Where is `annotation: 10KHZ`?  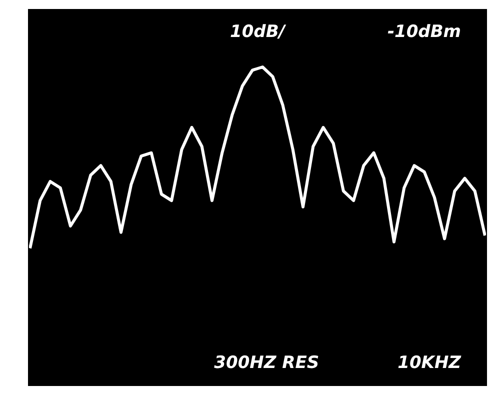
annotation: 10KHZ is located at coordinates (430, 363).